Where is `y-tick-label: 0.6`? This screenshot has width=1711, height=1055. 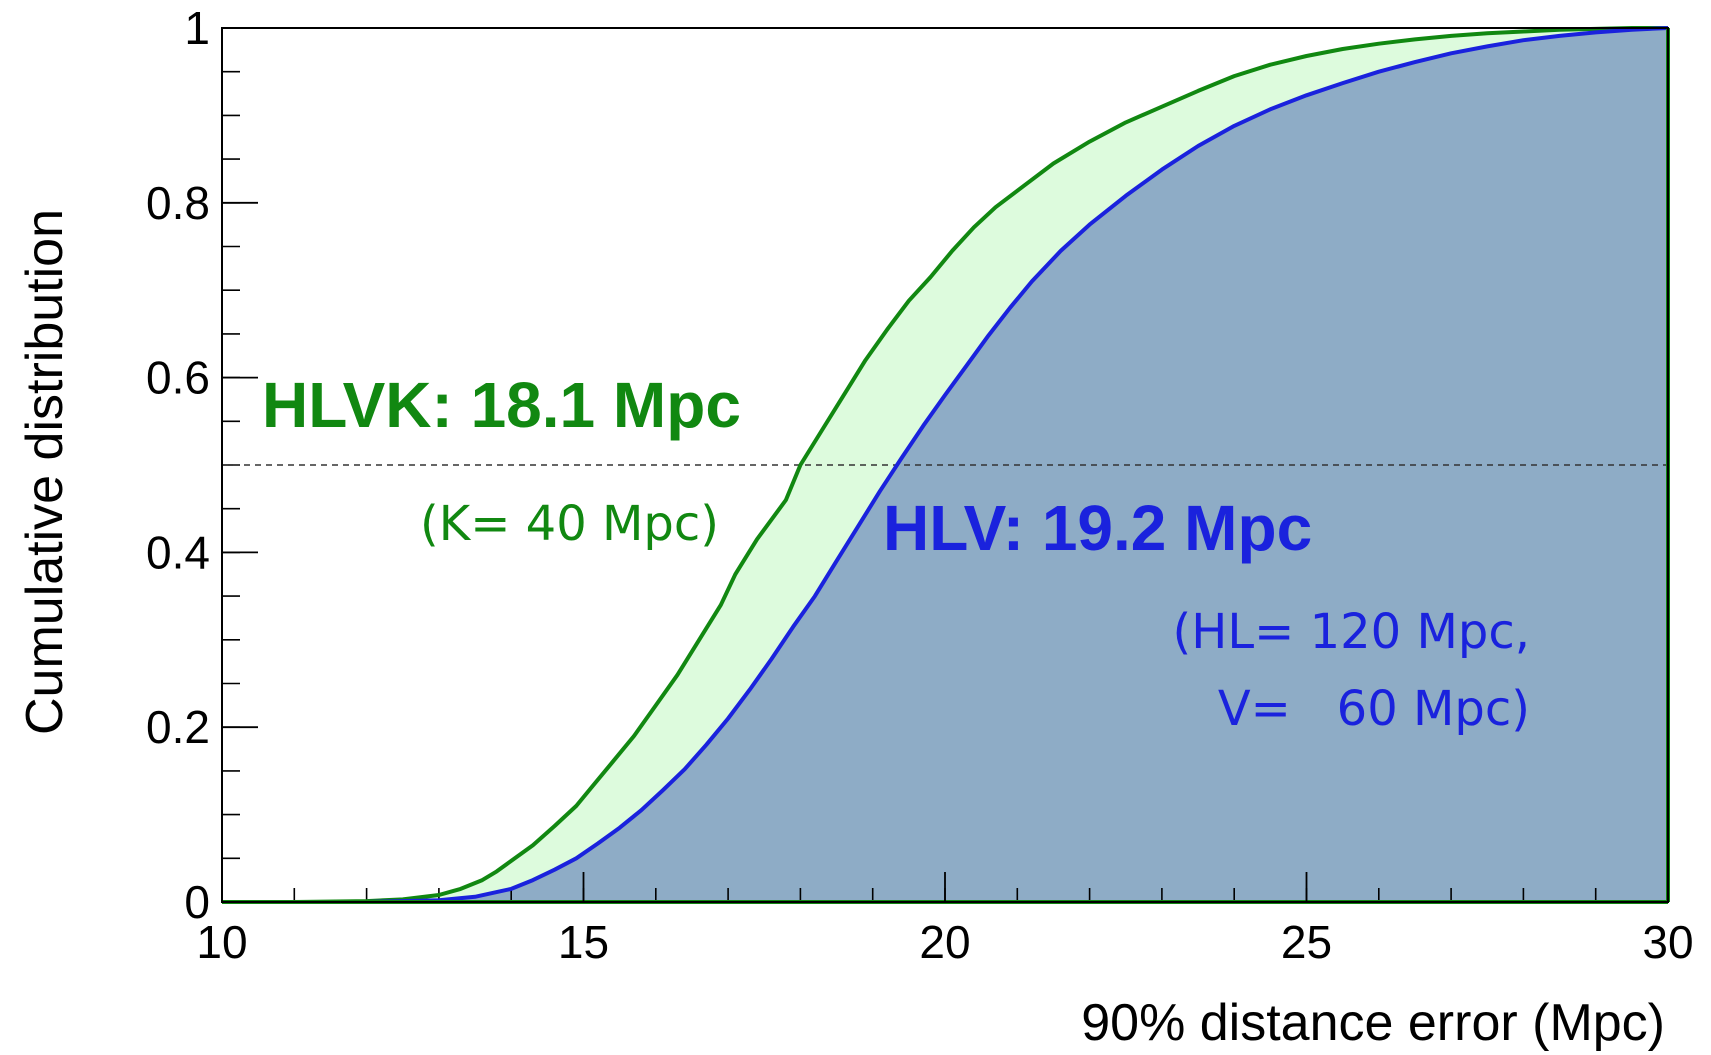 y-tick-label: 0.6 is located at coordinates (178, 378).